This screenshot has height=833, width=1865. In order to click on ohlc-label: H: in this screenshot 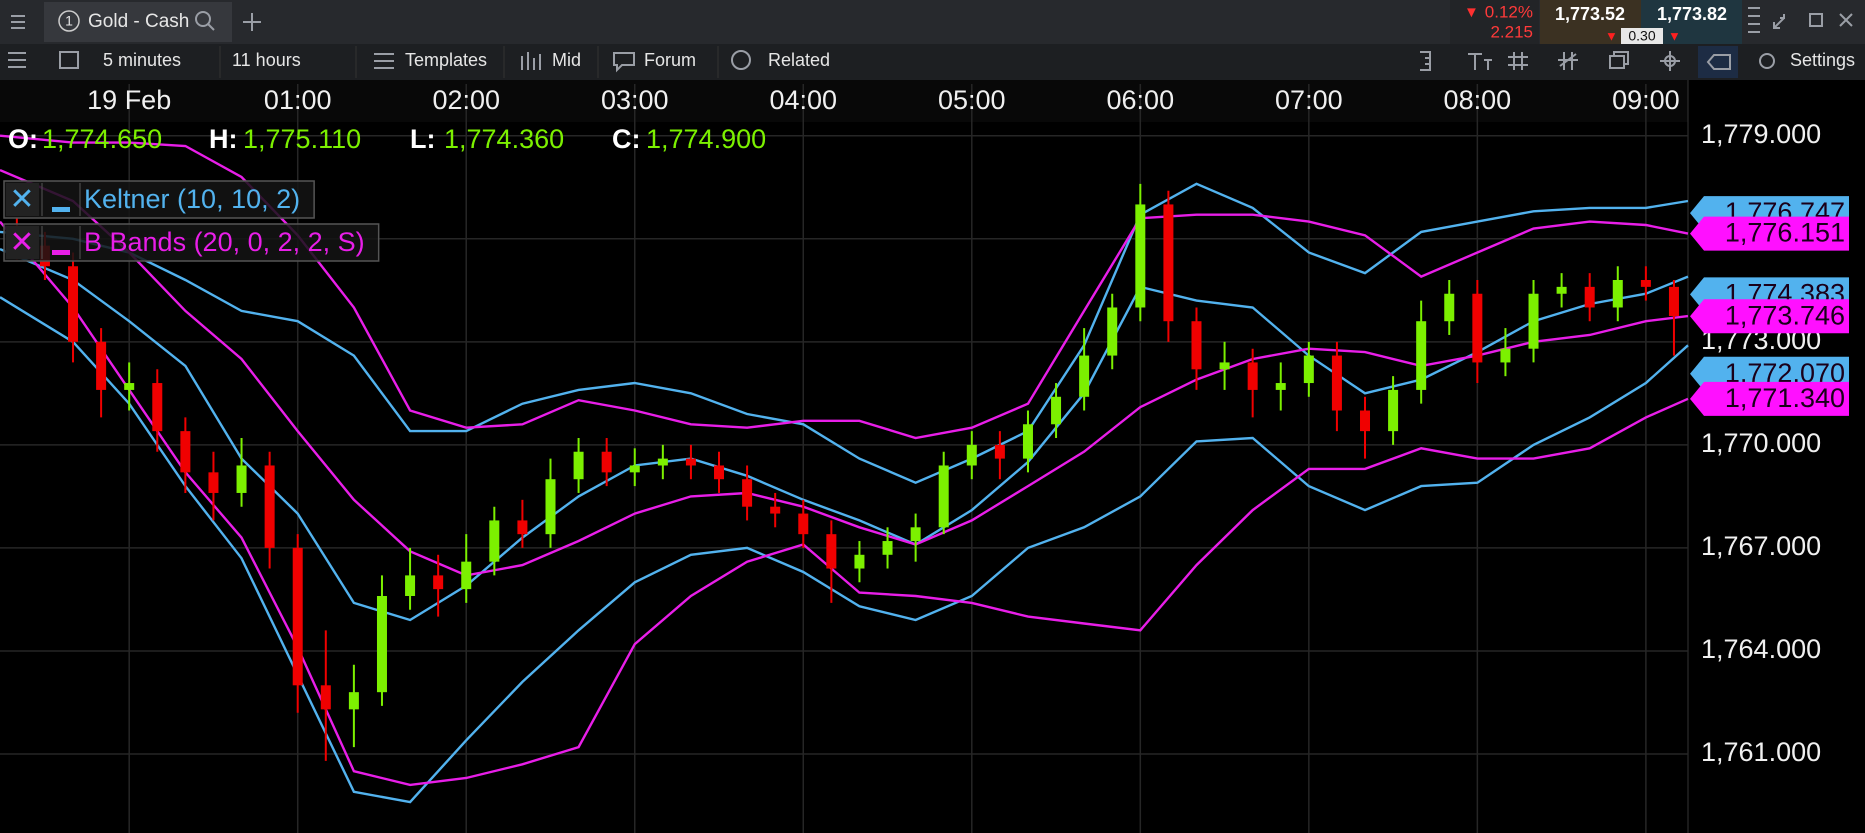, I will do `click(223, 139)`.